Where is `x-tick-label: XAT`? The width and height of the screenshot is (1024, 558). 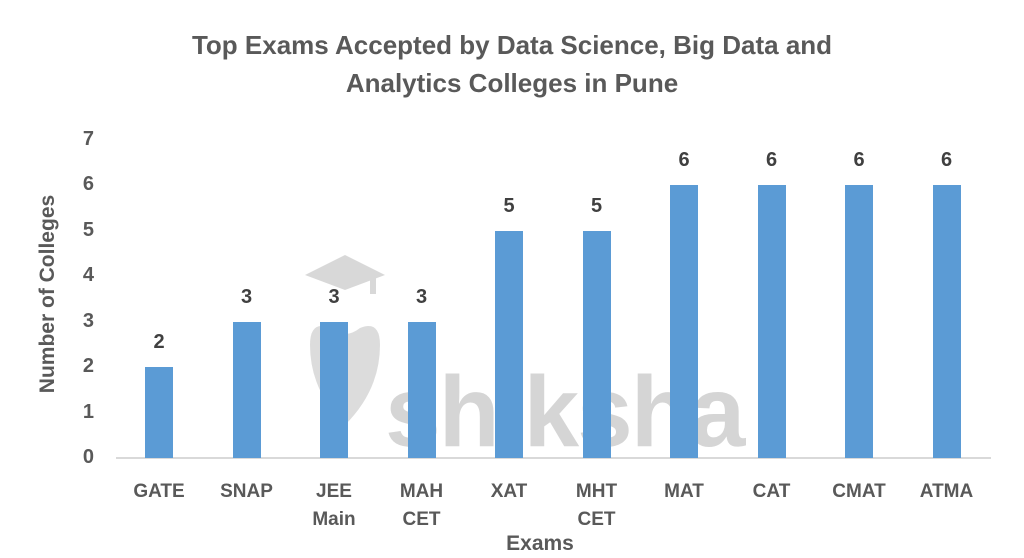
x-tick-label: XAT is located at coordinates (509, 491).